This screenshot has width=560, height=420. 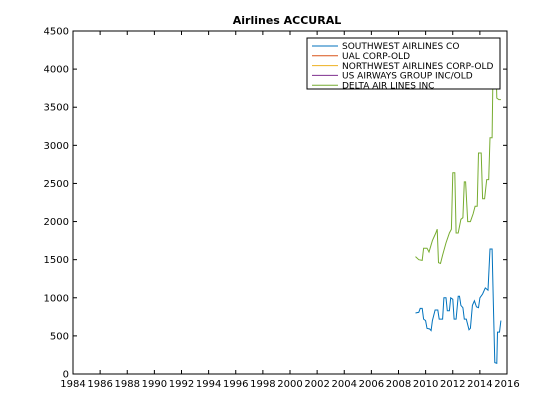 What do you see at coordinates (56, 32) in the screenshot?
I see `y-tick-label: 4500` at bounding box center [56, 32].